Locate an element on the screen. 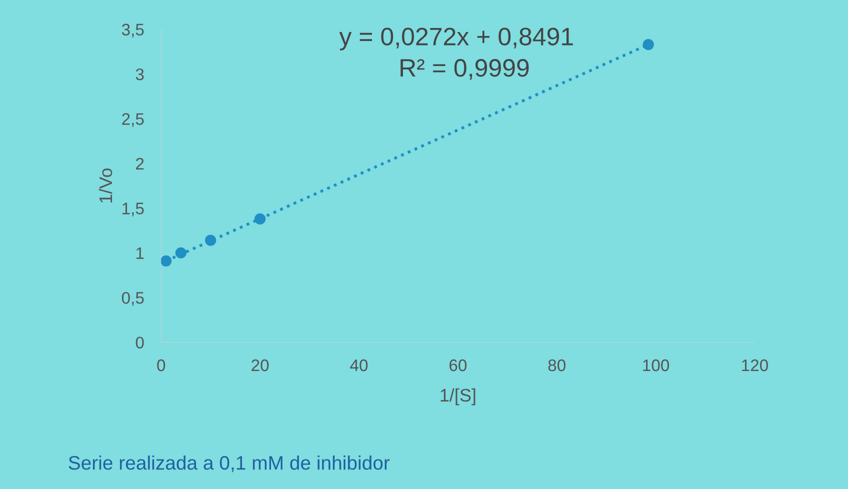 This screenshot has height=489, width=848. y-tick-label: 0 is located at coordinates (140, 342).